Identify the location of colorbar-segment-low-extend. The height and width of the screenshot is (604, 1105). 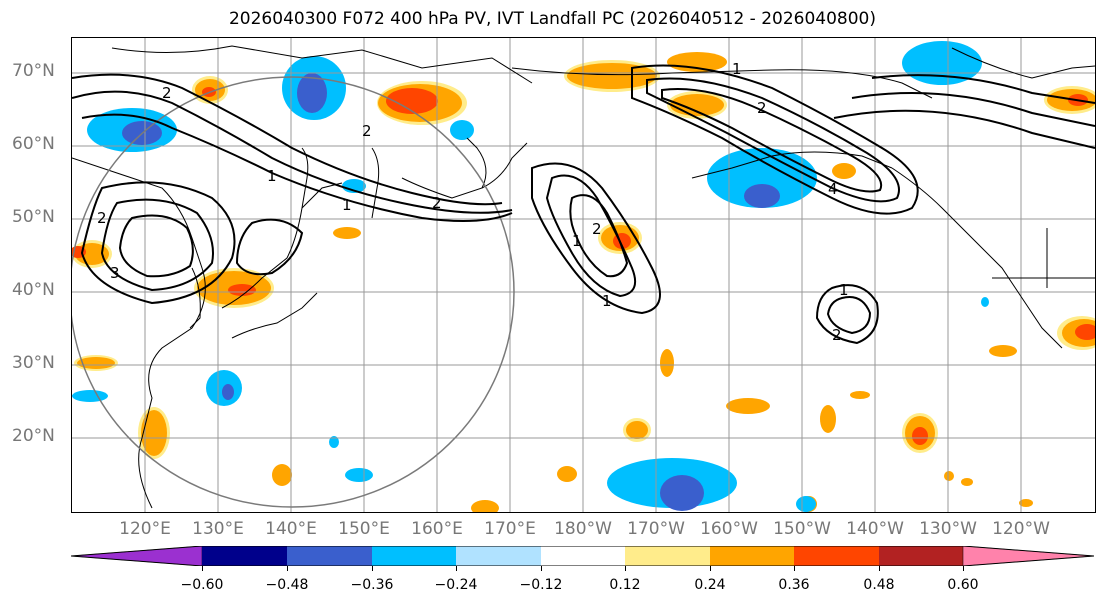
(137, 556).